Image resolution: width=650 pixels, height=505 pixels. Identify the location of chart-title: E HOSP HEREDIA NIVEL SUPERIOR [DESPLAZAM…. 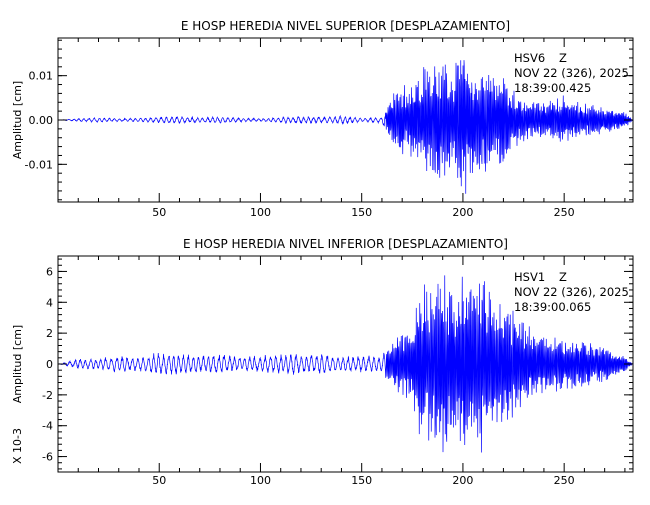
(345, 26).